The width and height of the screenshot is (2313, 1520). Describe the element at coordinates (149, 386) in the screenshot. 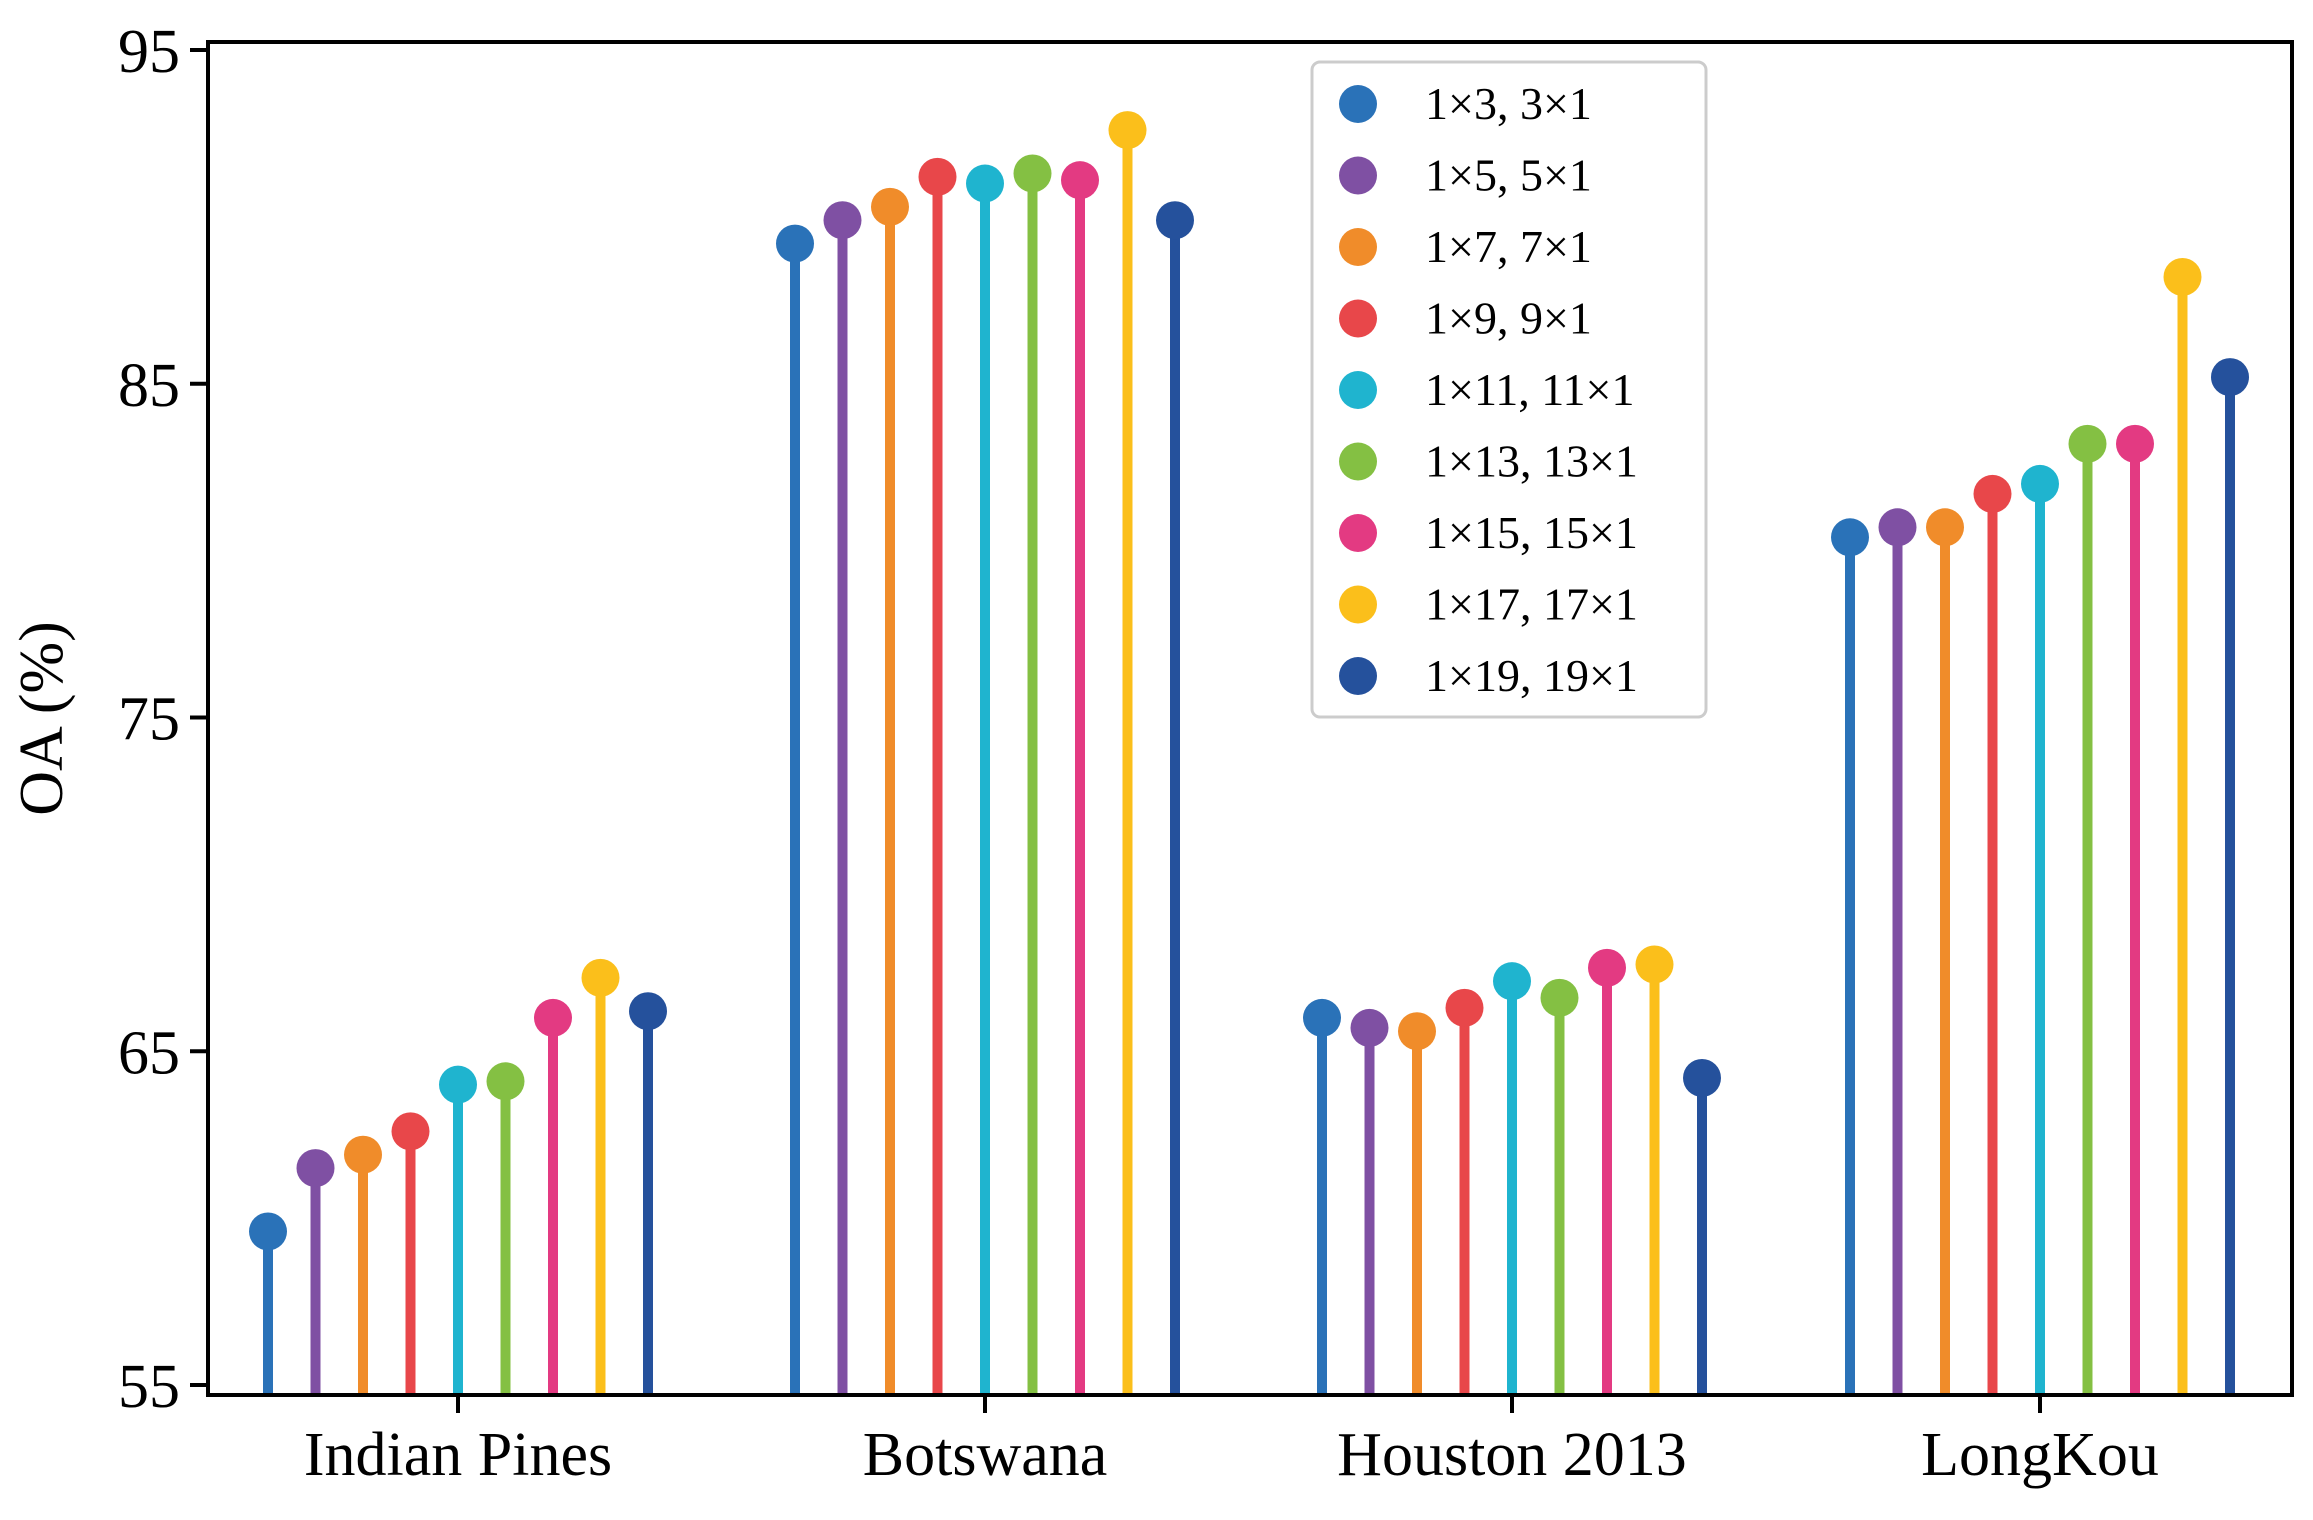

I see `y-tick-label: 85` at that location.